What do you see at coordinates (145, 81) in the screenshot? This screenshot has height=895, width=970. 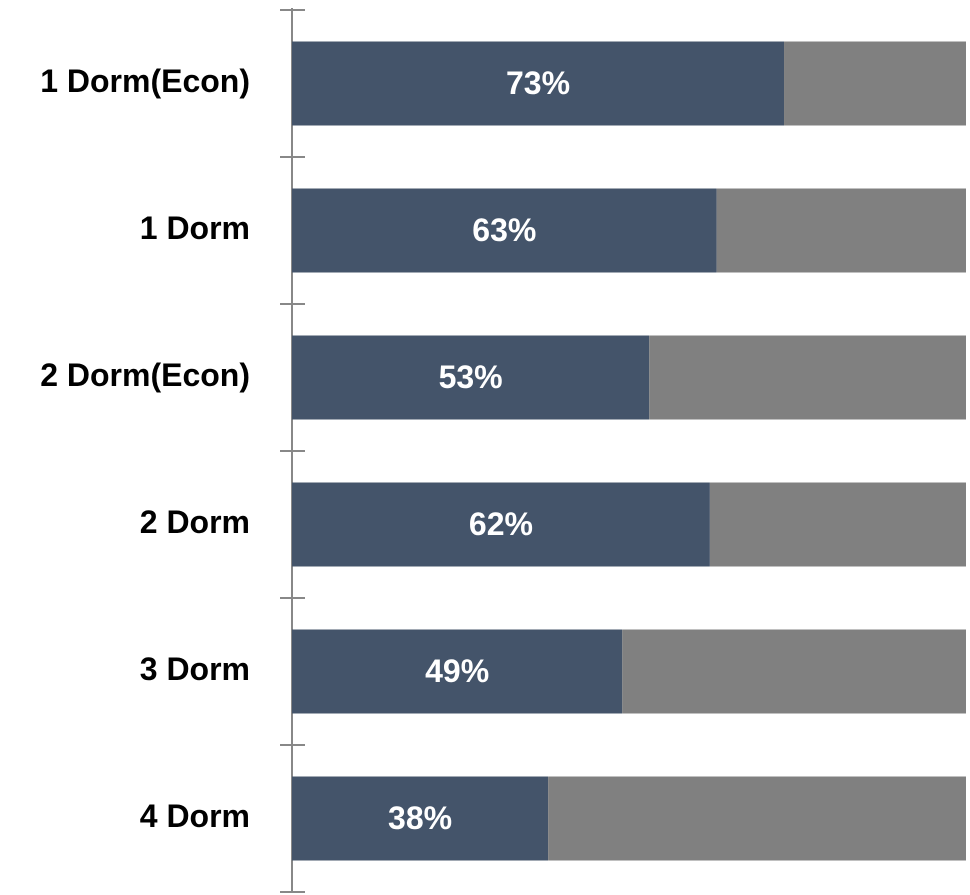 I see `y-tick-label: 1 Dorm(Econ)` at bounding box center [145, 81].